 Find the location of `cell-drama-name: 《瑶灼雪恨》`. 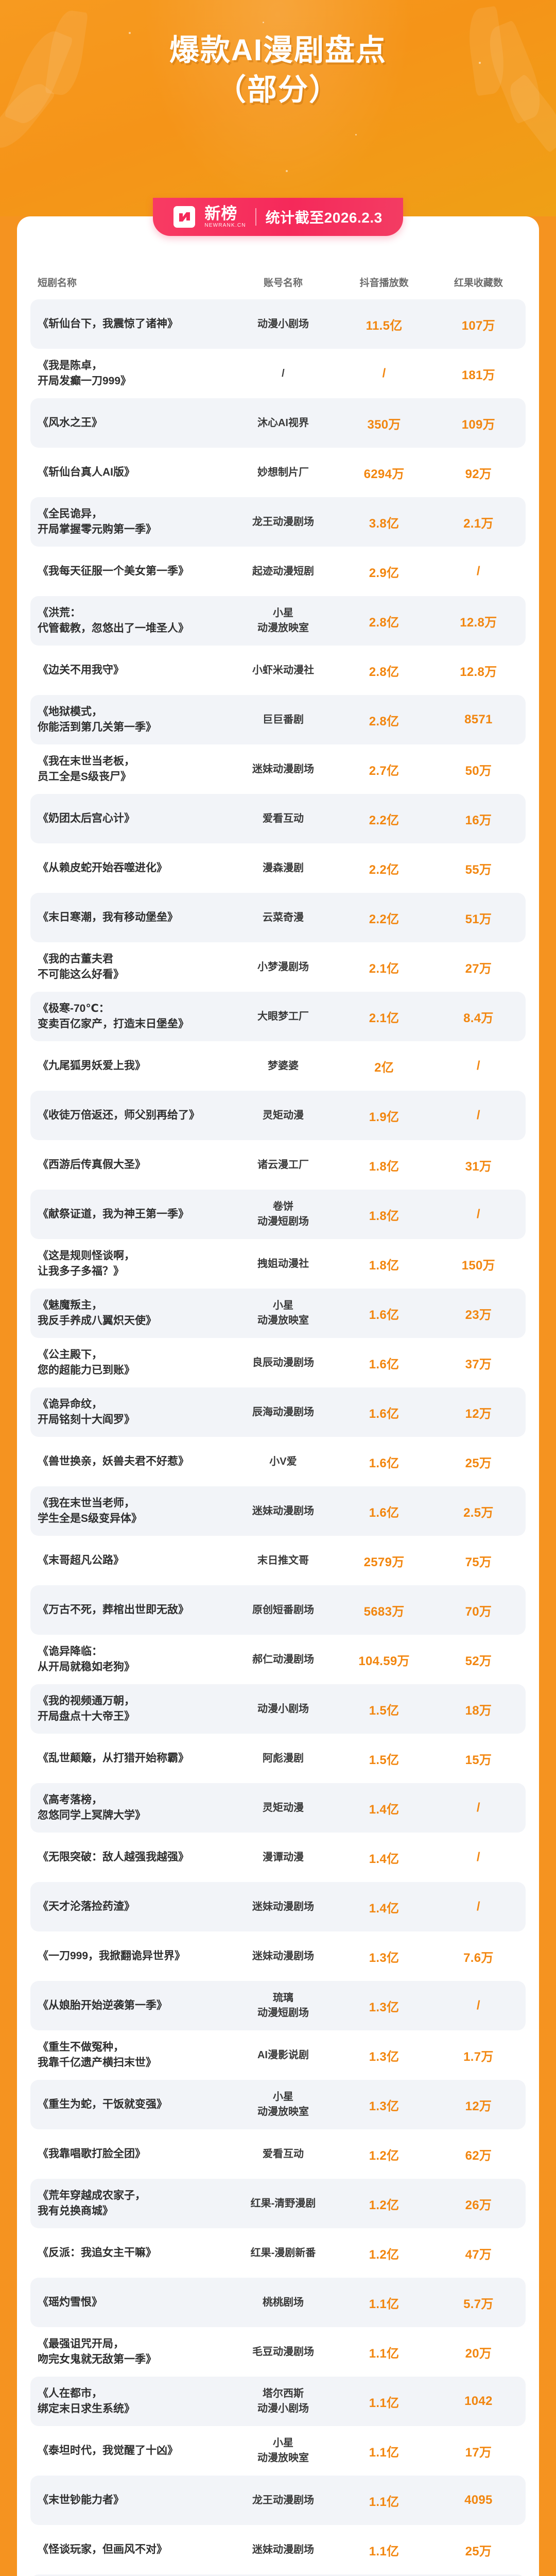

cell-drama-name: 《瑶灼雪恨》 is located at coordinates (70, 2302).